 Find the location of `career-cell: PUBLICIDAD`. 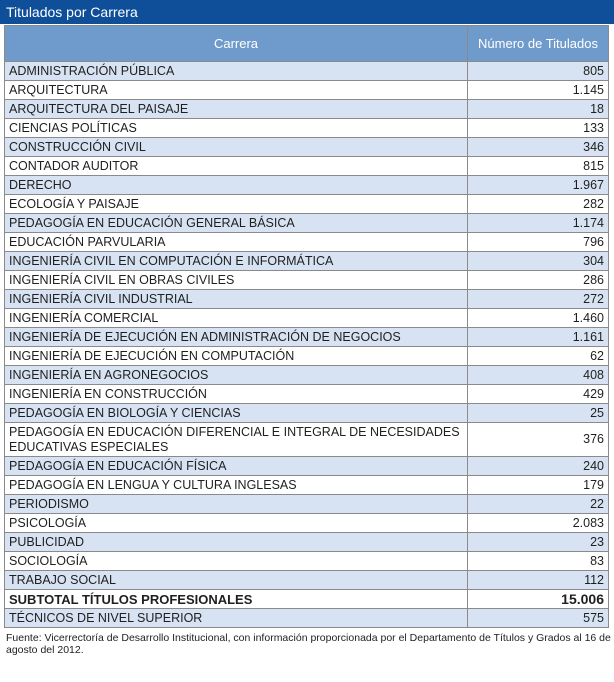

career-cell: PUBLICIDAD is located at coordinates (236, 542).